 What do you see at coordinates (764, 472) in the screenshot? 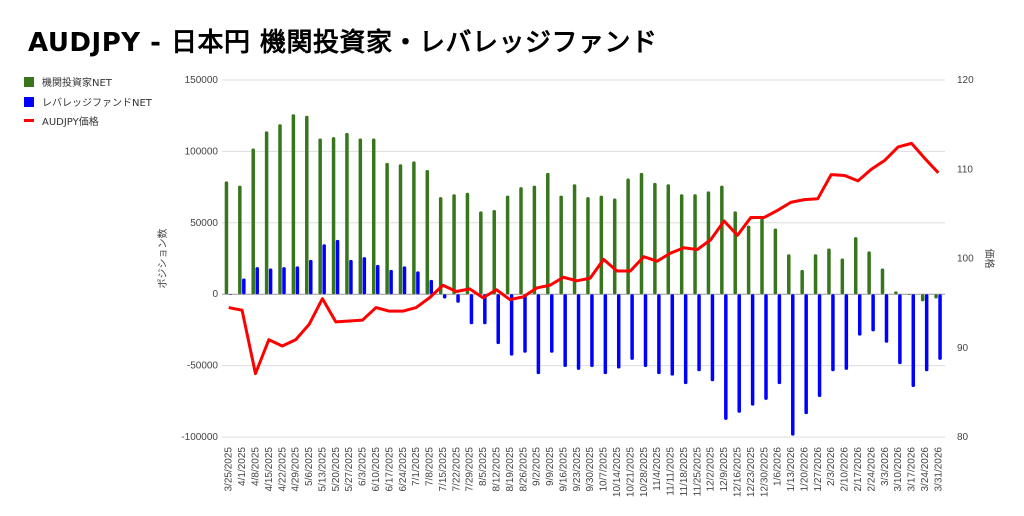
I see `x-tick-label: 12/30/2025` at bounding box center [764, 472].